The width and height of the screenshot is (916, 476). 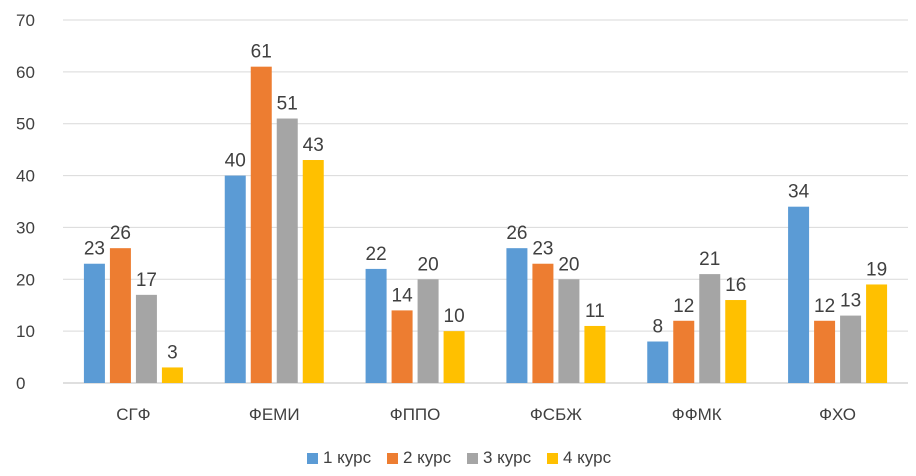 I want to click on x-tick-label: ФФМК, so click(x=697, y=414).